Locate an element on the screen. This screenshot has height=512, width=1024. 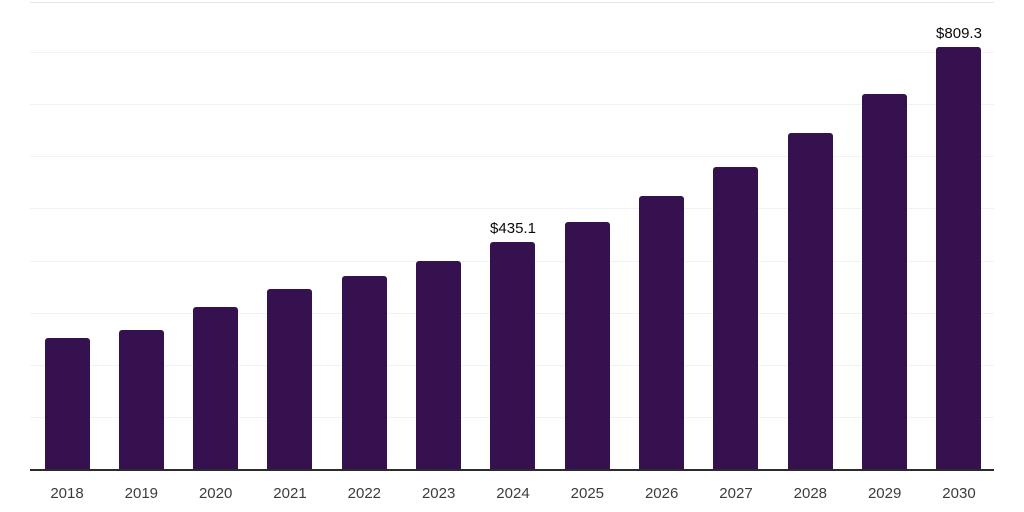
x-tick-label-2029: 2029 is located at coordinates (884, 493).